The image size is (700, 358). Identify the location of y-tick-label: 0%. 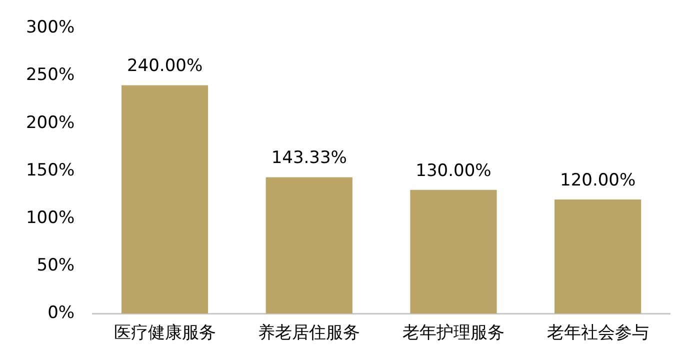
(61, 313).